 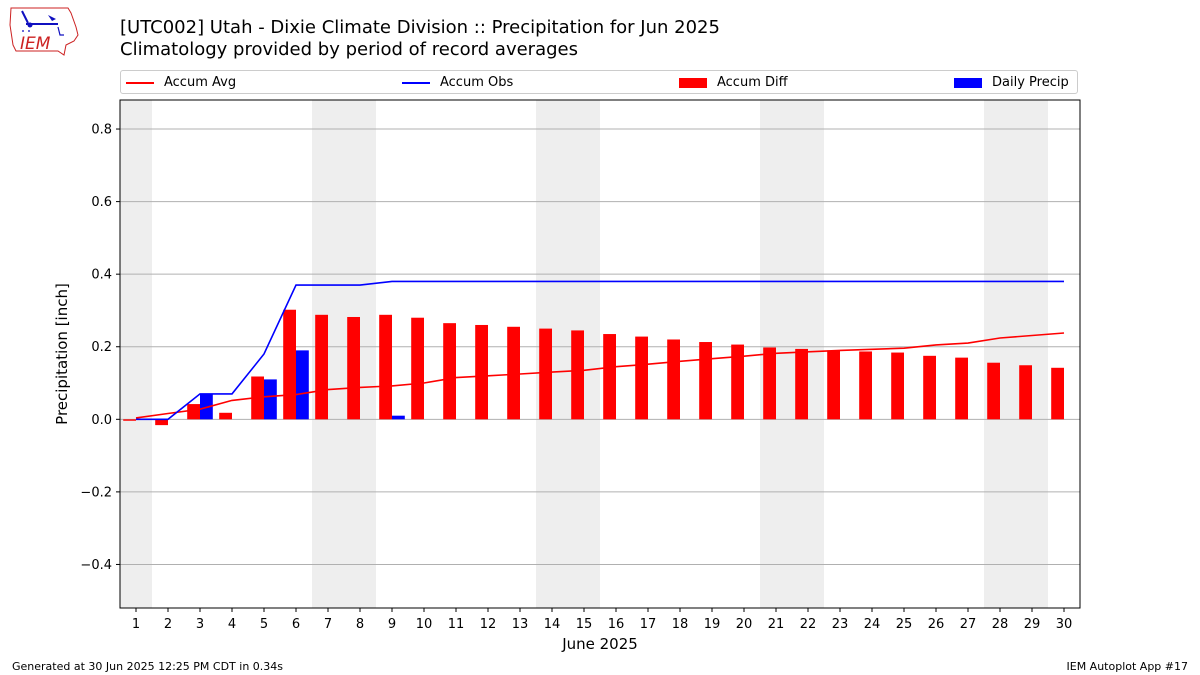 I want to click on x-tick-label-8: 8, so click(x=360, y=624).